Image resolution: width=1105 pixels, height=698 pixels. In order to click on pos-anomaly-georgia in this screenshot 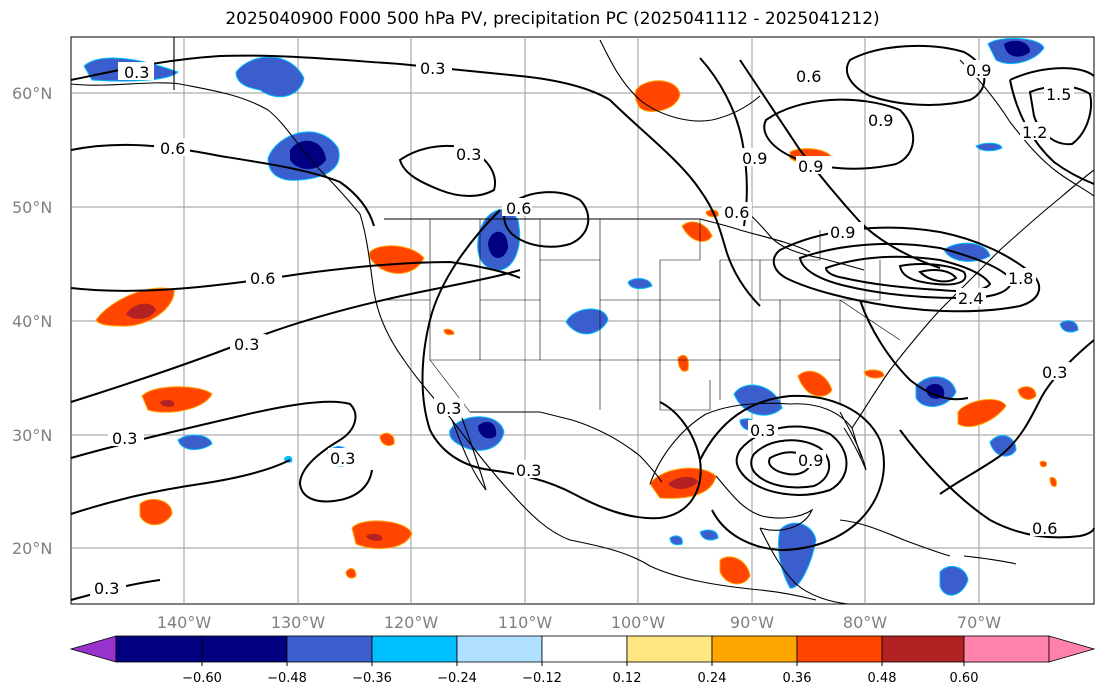, I will do `click(874, 374)`.